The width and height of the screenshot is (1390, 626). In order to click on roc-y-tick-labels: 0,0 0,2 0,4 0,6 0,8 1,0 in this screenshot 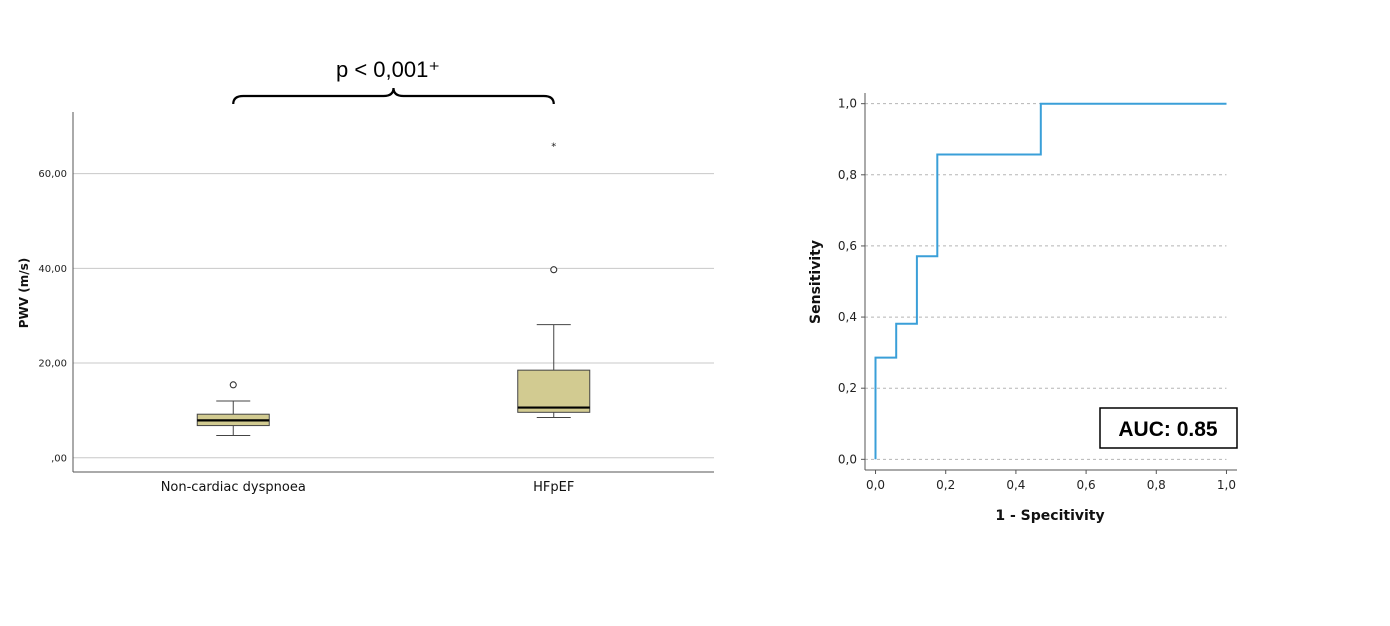, I will do `click(847, 282)`.